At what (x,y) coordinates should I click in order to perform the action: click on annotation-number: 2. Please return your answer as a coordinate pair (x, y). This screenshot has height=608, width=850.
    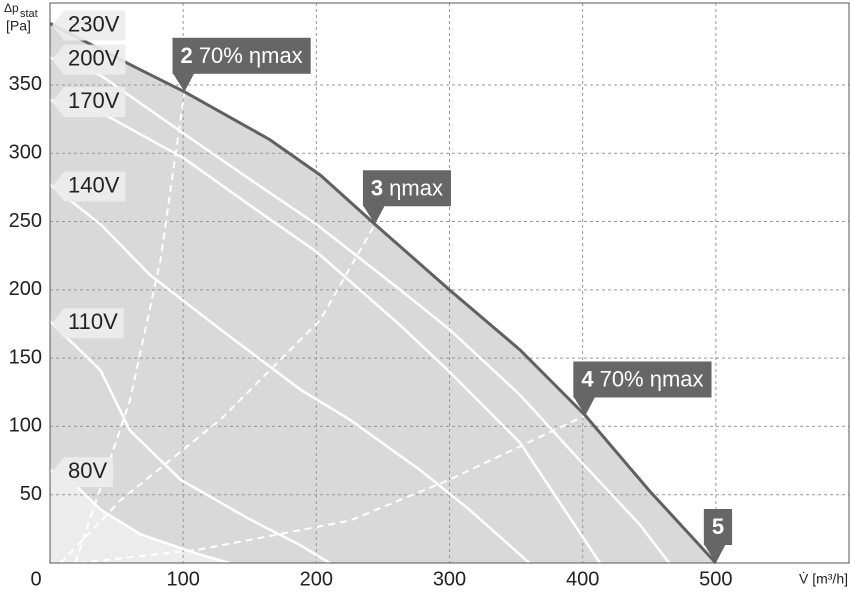
    Looking at the image, I should click on (186, 55).